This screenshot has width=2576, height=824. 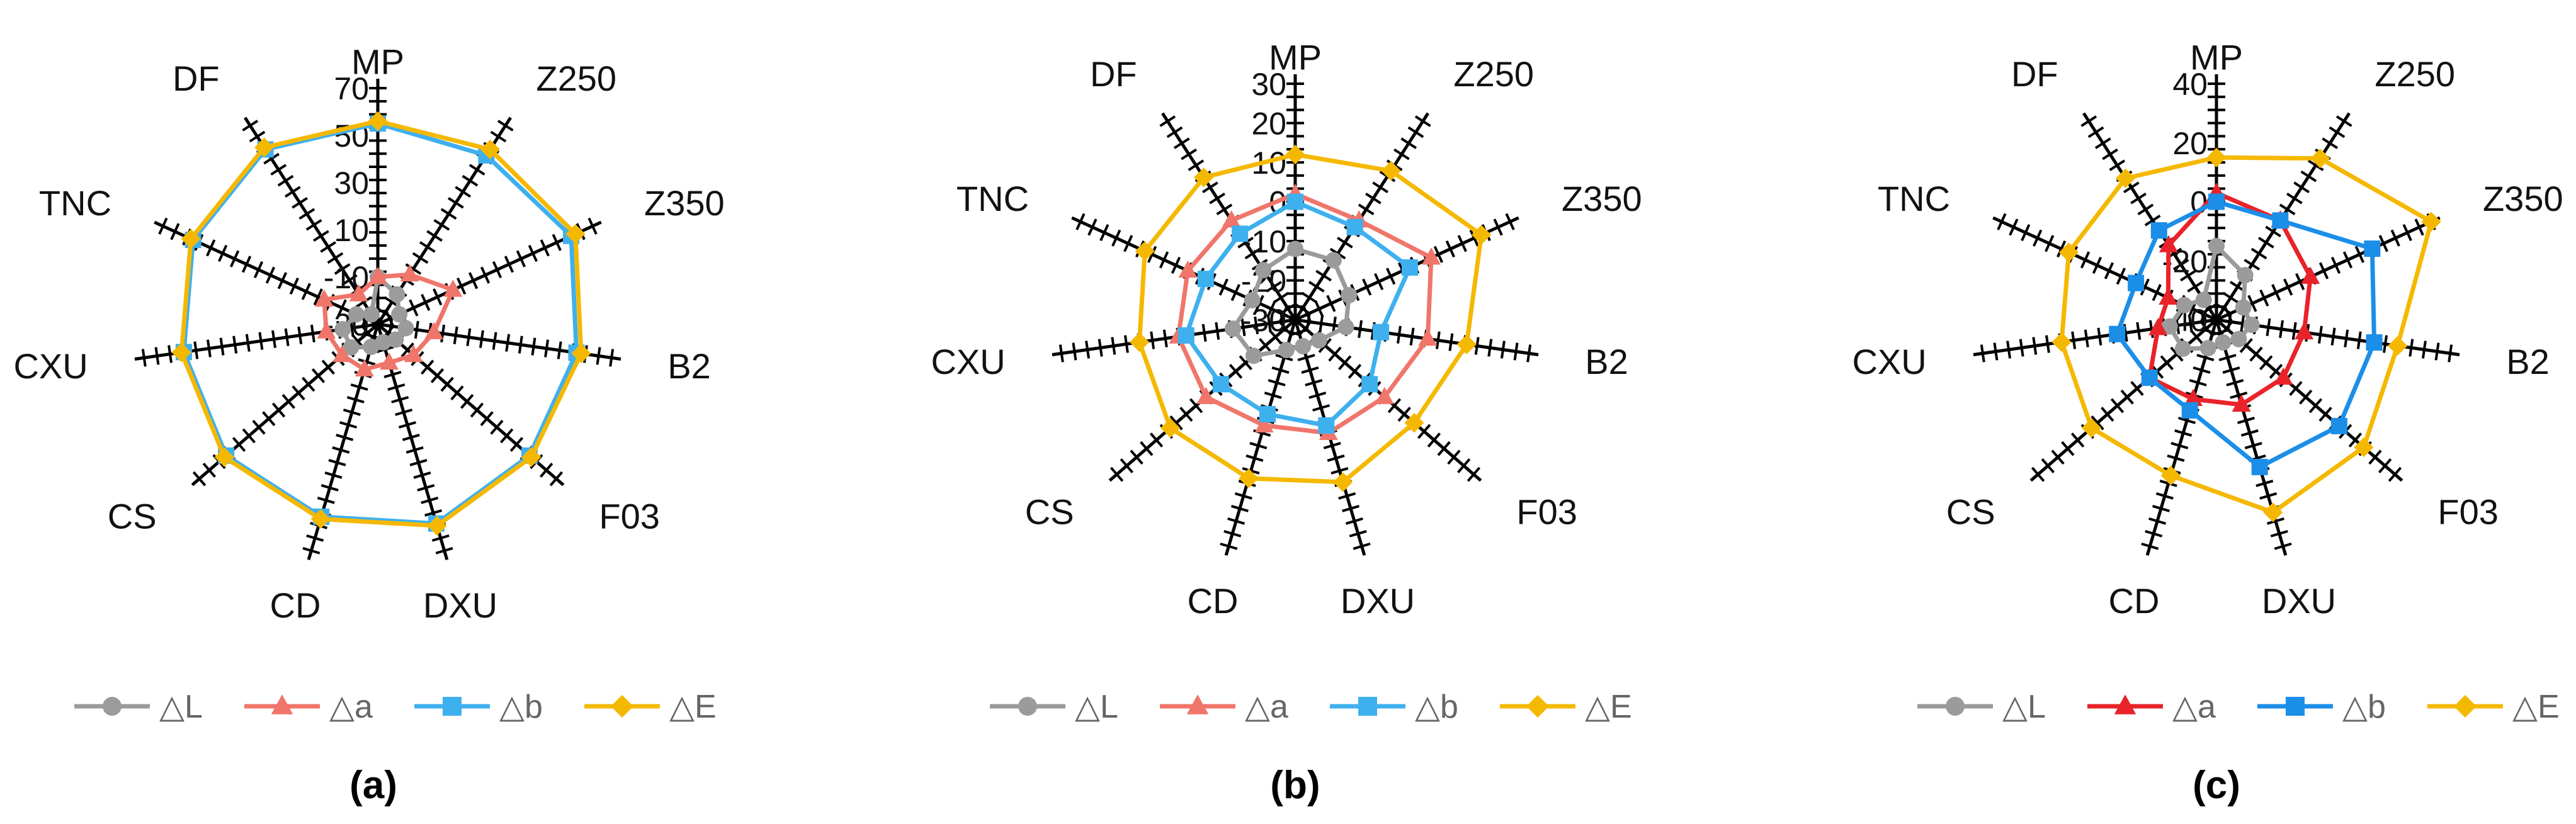 What do you see at coordinates (1268, 84) in the screenshot?
I see `value-tick-label: 30` at bounding box center [1268, 84].